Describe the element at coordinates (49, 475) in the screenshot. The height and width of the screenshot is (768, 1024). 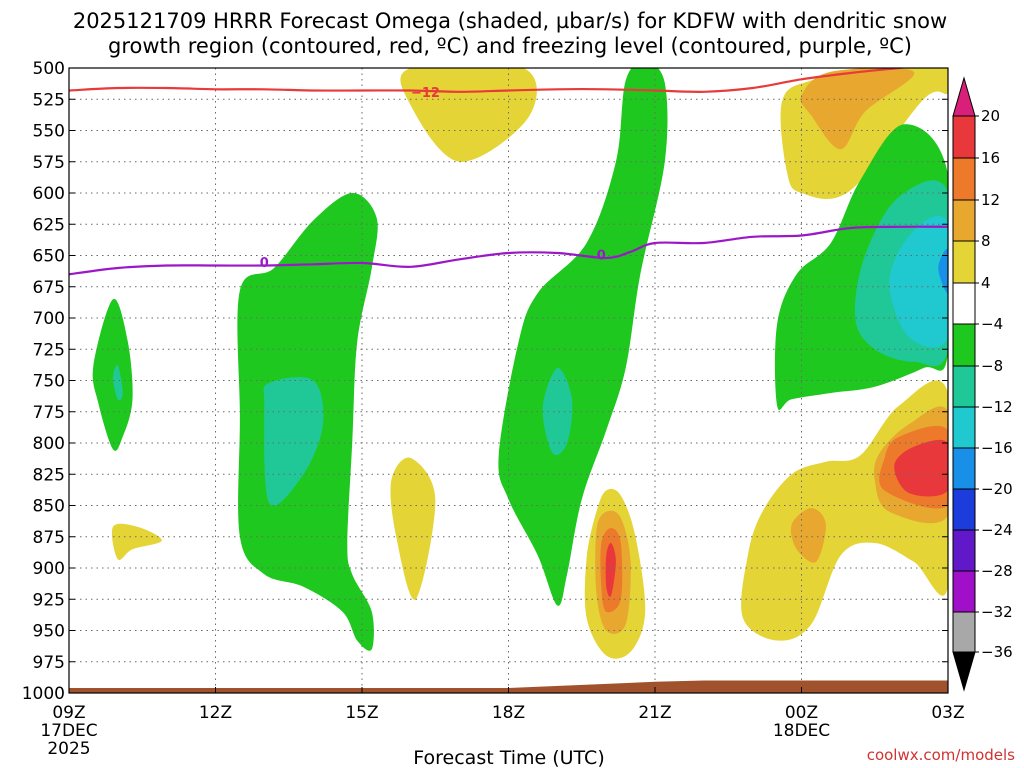
I see `y-tick-label: 825` at that location.